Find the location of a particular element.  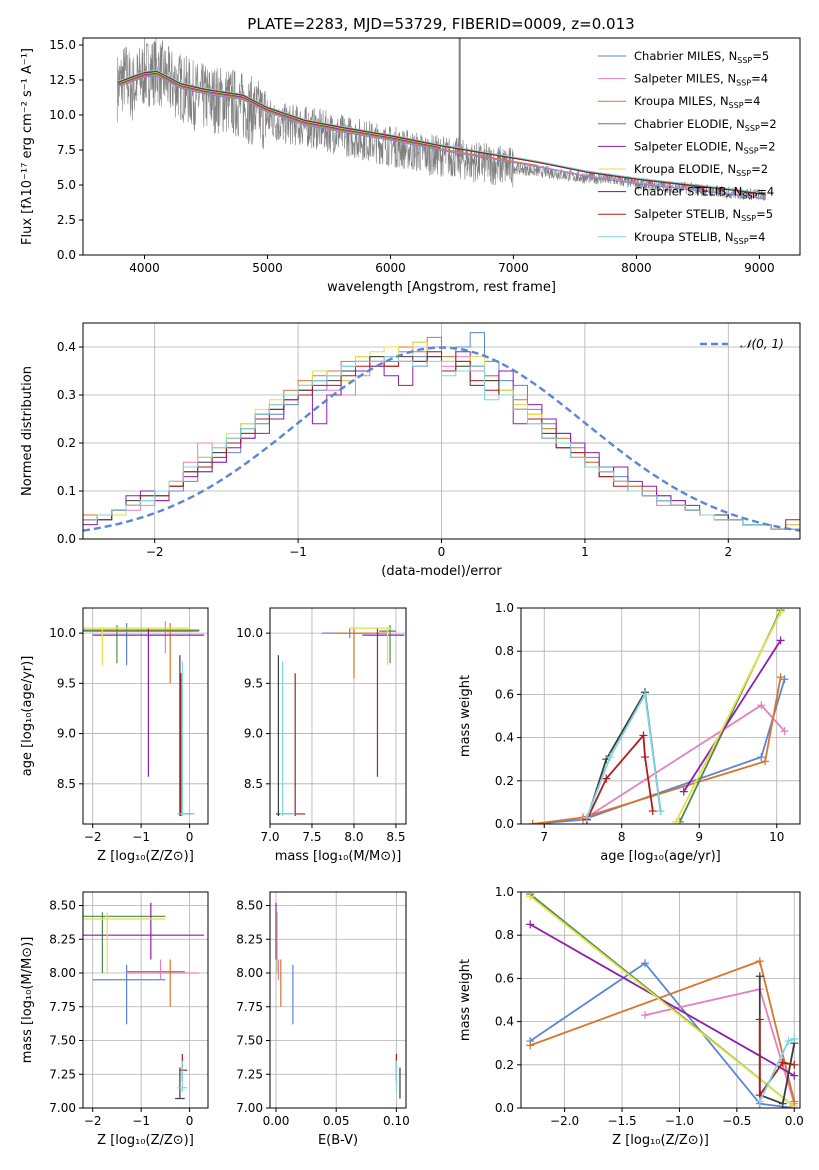

spectrum-model-kroupa-elodie is located at coordinates (278, 109).